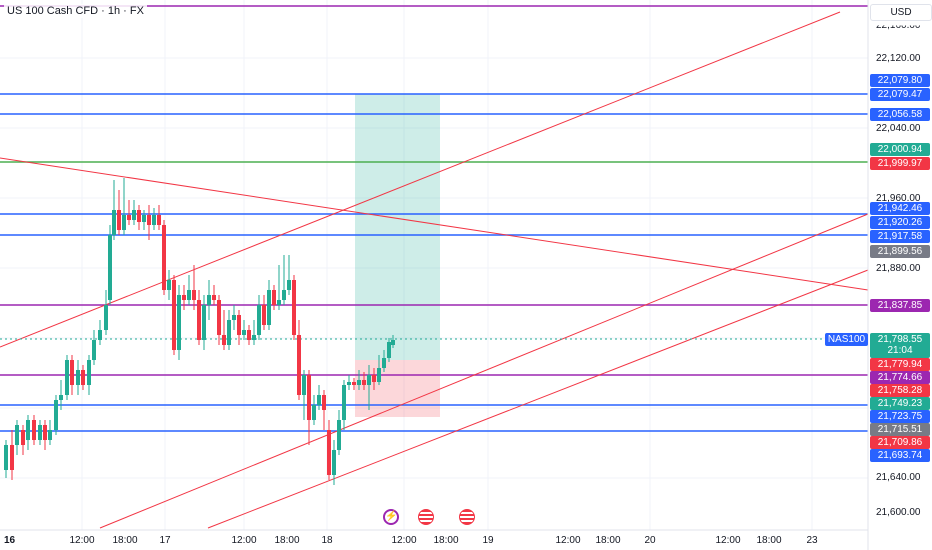 The width and height of the screenshot is (932, 550). What do you see at coordinates (900, 114) in the screenshot?
I see `price-tag: 22,056.58` at bounding box center [900, 114].